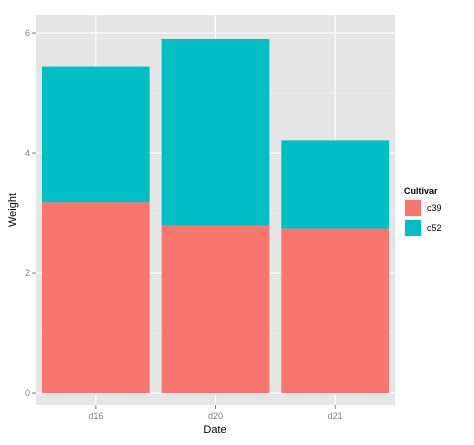  Describe the element at coordinates (423, 211) in the screenshot. I see `legend: Cultivar c39 c52` at that location.